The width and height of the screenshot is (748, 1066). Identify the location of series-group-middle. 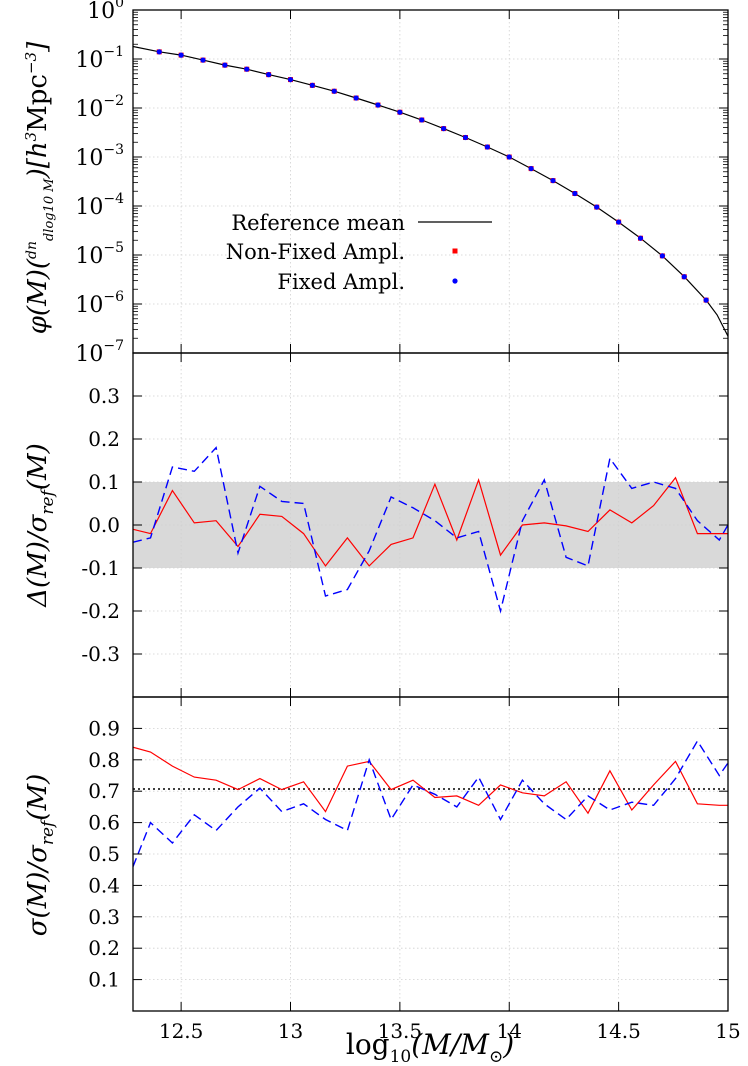
(430, 530).